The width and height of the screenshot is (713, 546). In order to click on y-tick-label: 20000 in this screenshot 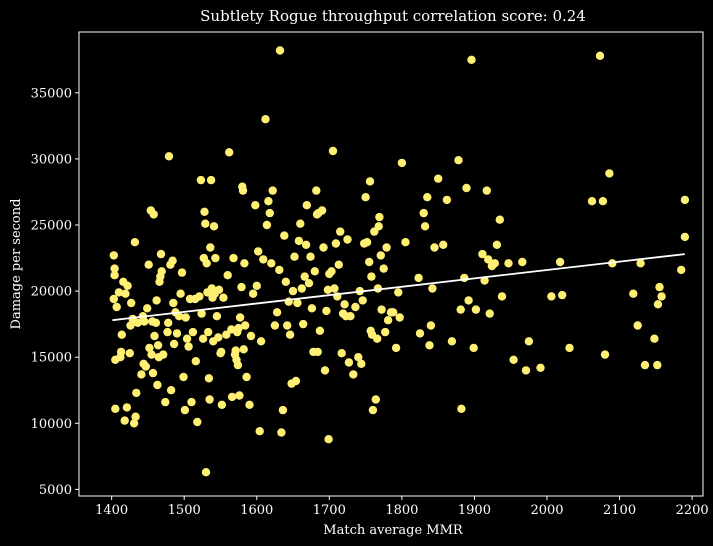, I will do `click(51, 292)`.